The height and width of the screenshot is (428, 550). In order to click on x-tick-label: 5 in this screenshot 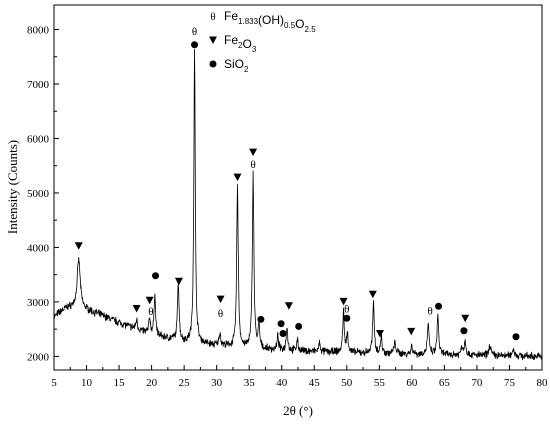, I will do `click(54, 383)`.